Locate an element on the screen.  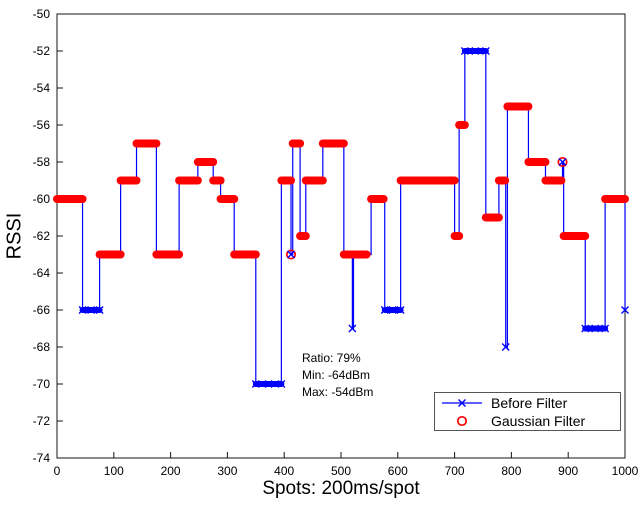
stats-annotation: Ratio: 79% Min: -64dBm Max: -54dBm is located at coordinates (337, 375).